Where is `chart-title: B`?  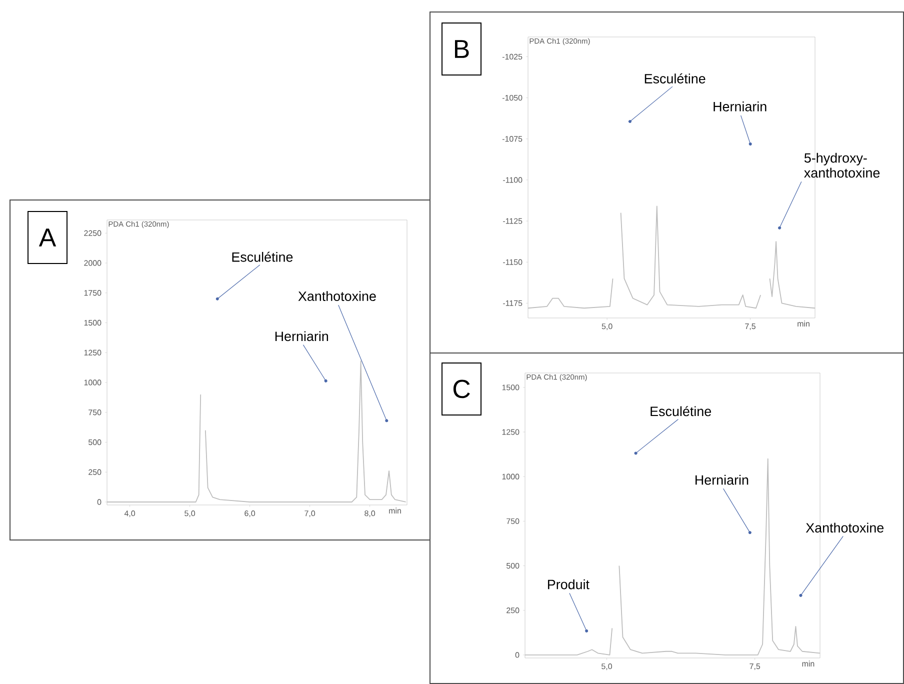 chart-title: B is located at coordinates (461, 49).